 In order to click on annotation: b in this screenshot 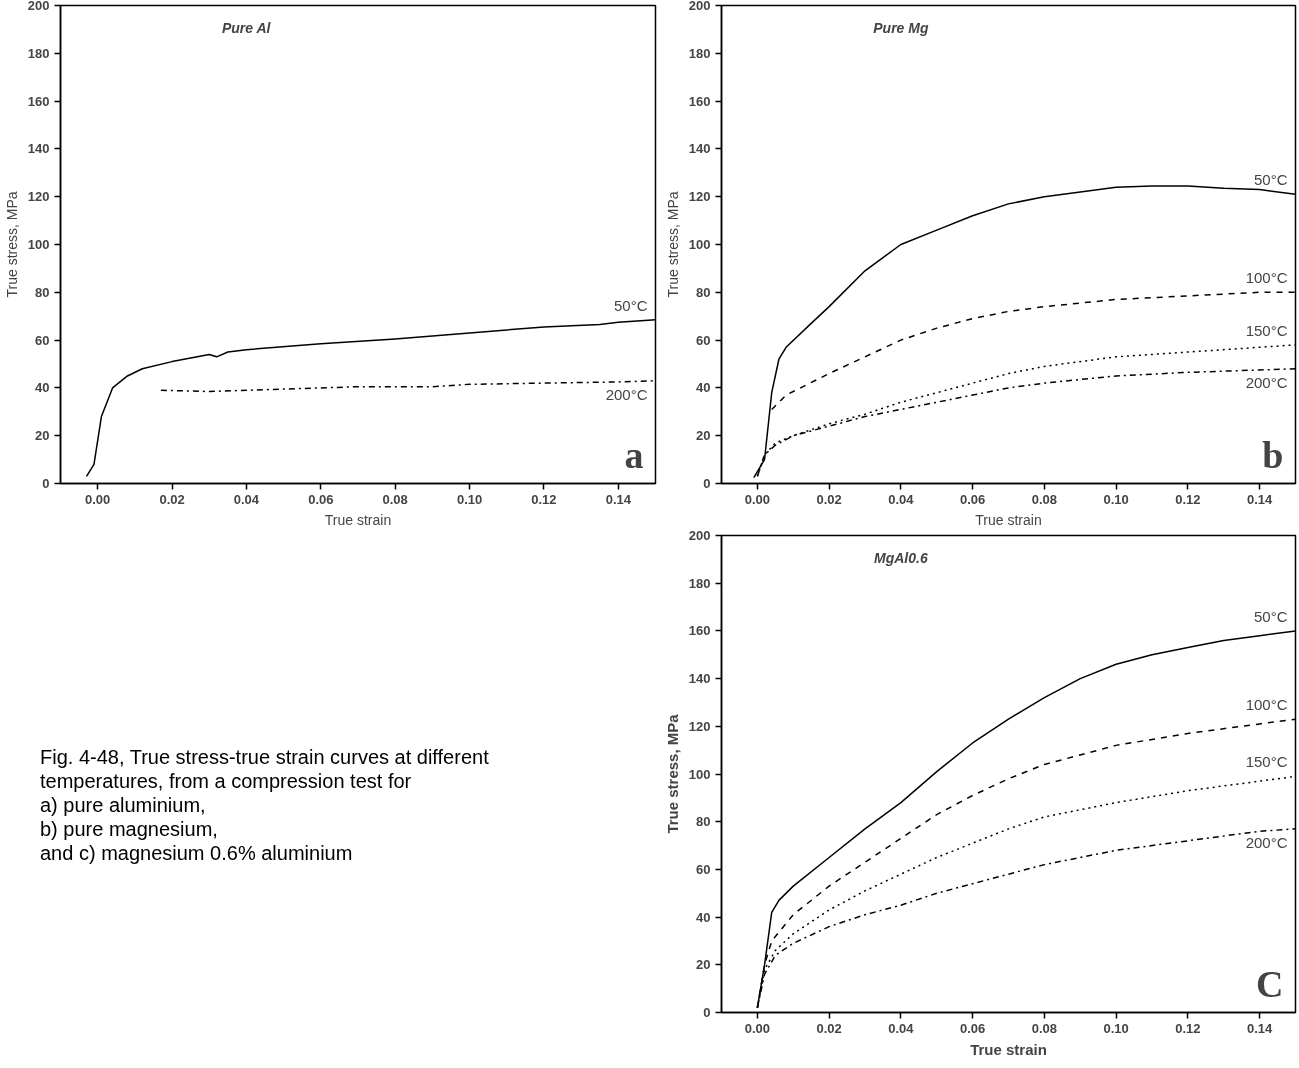, I will do `click(1273, 454)`.